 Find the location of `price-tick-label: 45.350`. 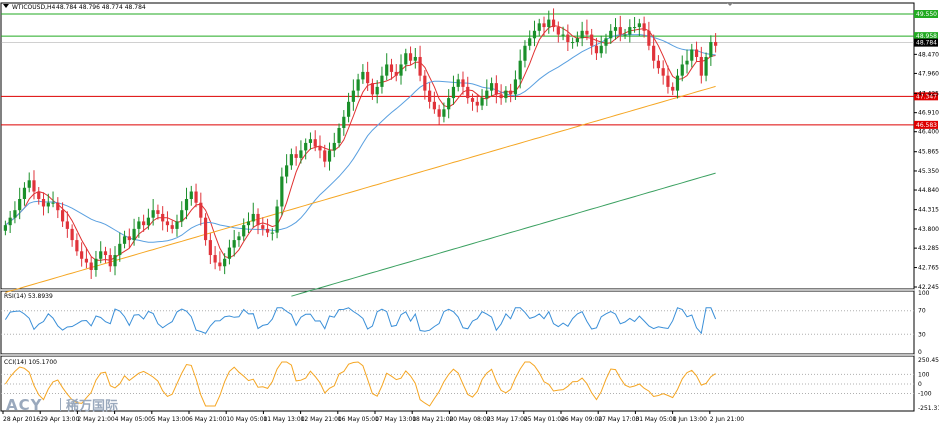

price-tick-label: 45.350 is located at coordinates (928, 171).